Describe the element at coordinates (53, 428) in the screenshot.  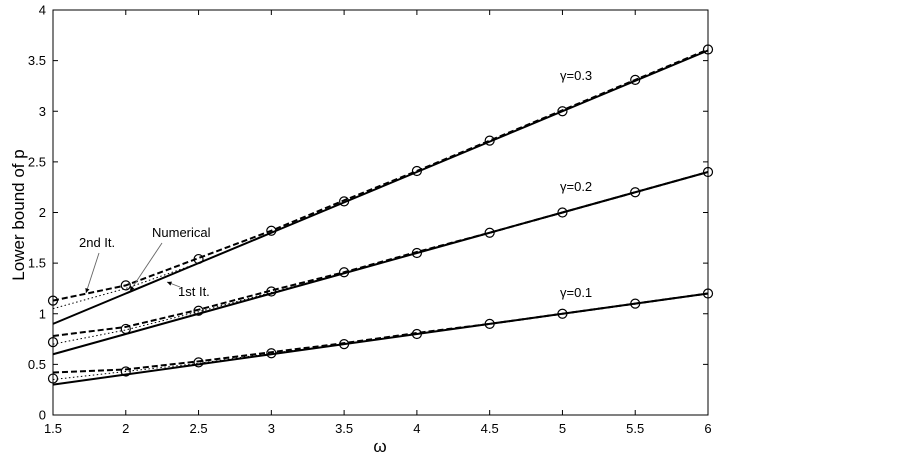
I see `x-tick-label: 1.5` at that location.